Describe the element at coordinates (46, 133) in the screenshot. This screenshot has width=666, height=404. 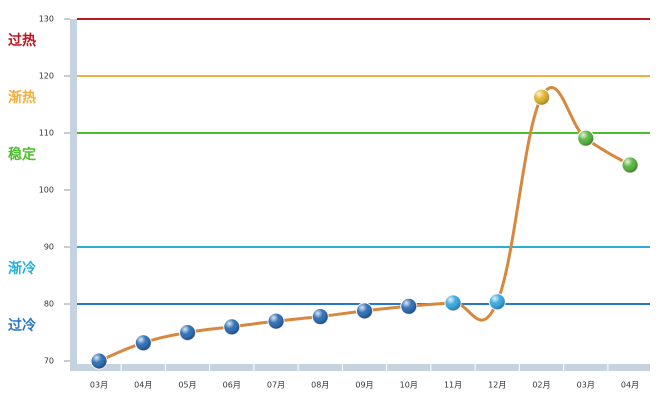
I see `y-tick-label: 110` at that location.